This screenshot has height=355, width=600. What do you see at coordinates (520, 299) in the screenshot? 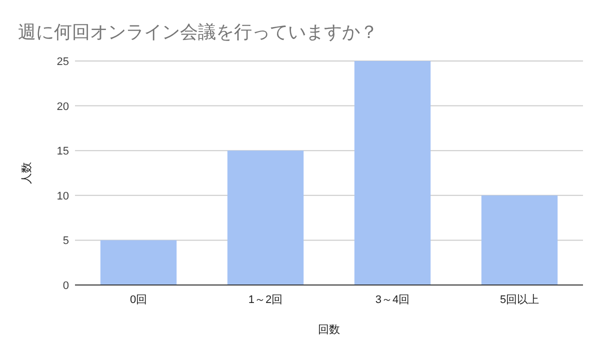
I see `x-tick-label: 5回以上` at bounding box center [520, 299].